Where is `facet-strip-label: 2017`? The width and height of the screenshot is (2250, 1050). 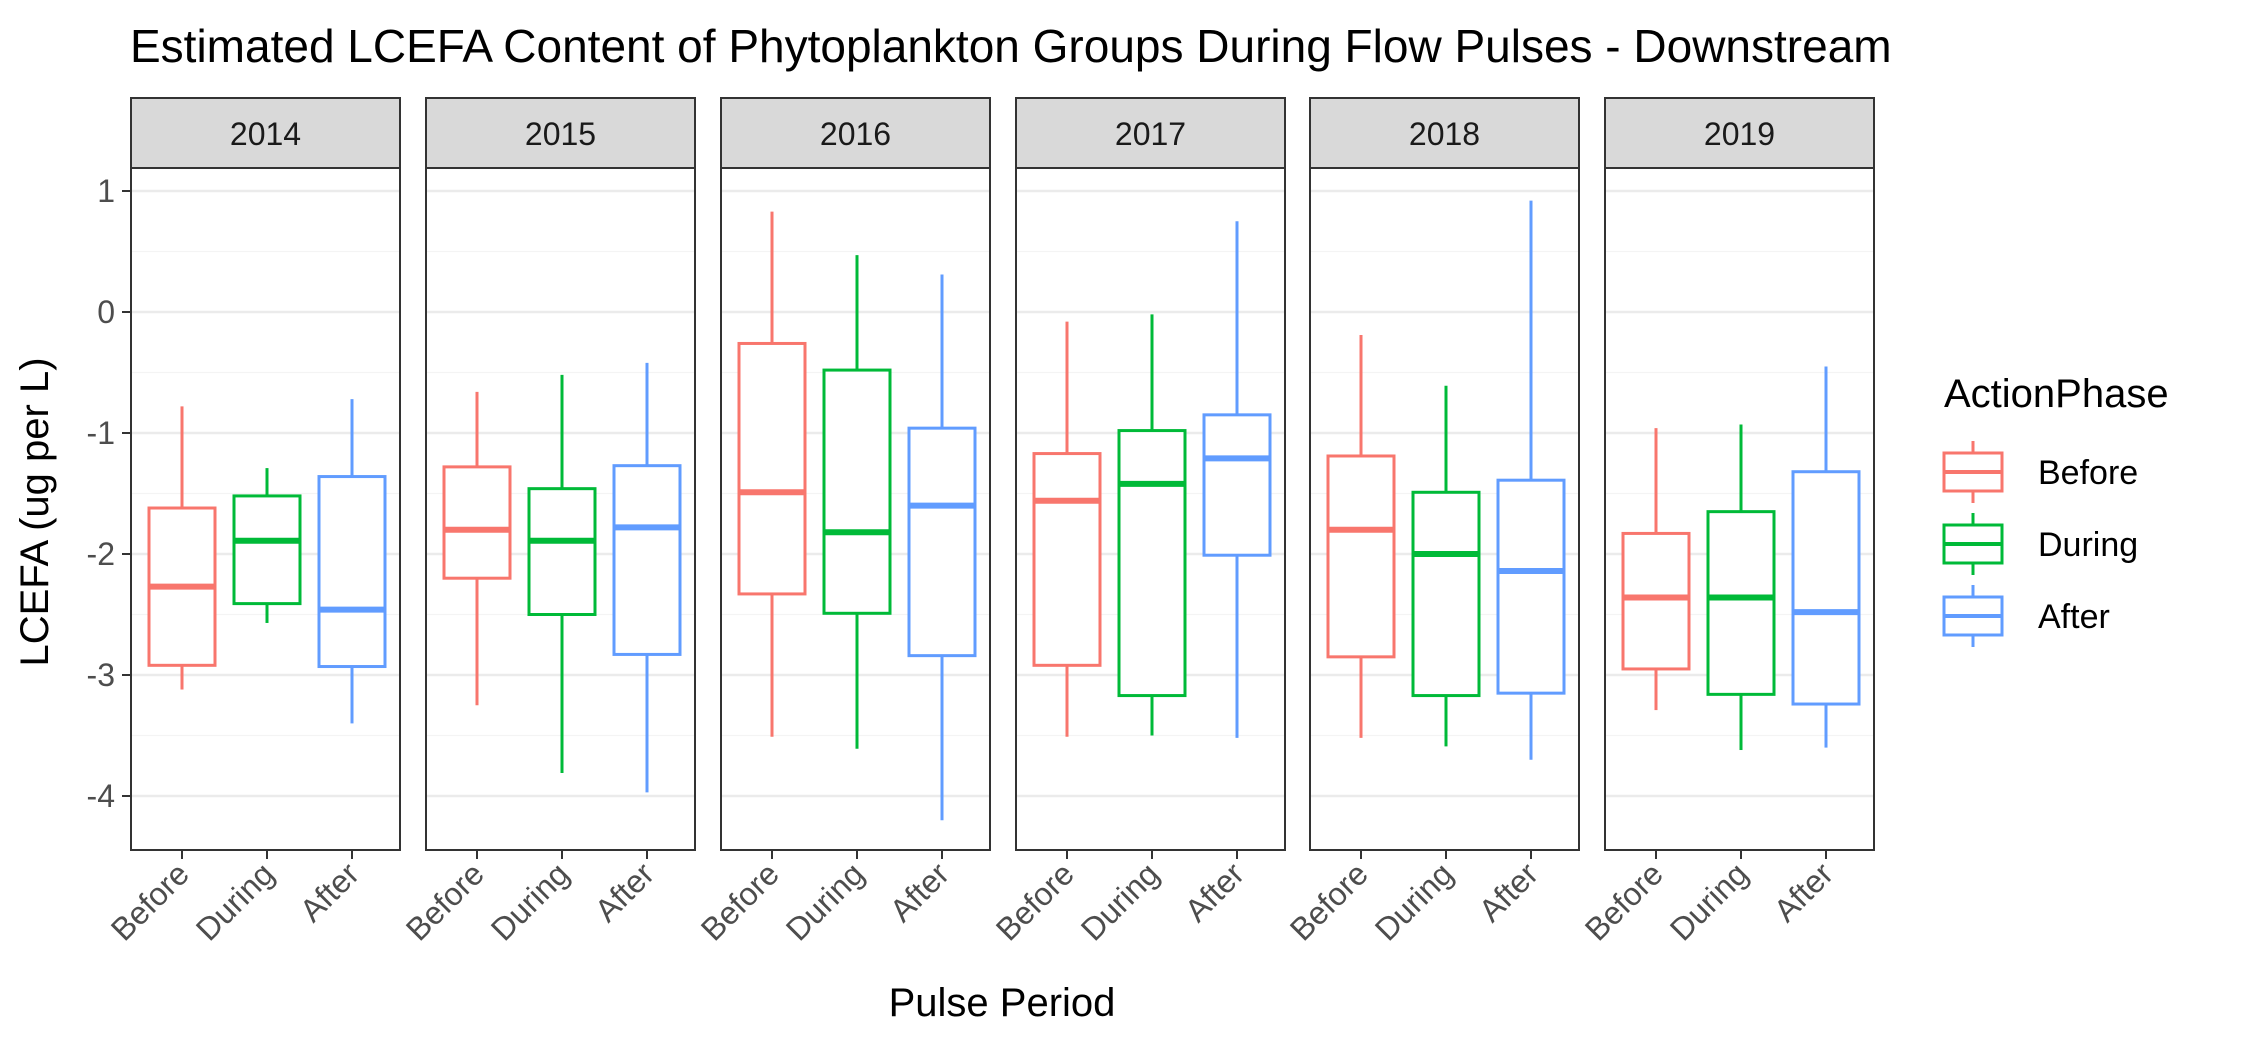 facet-strip-label: 2017 is located at coordinates (1150, 134).